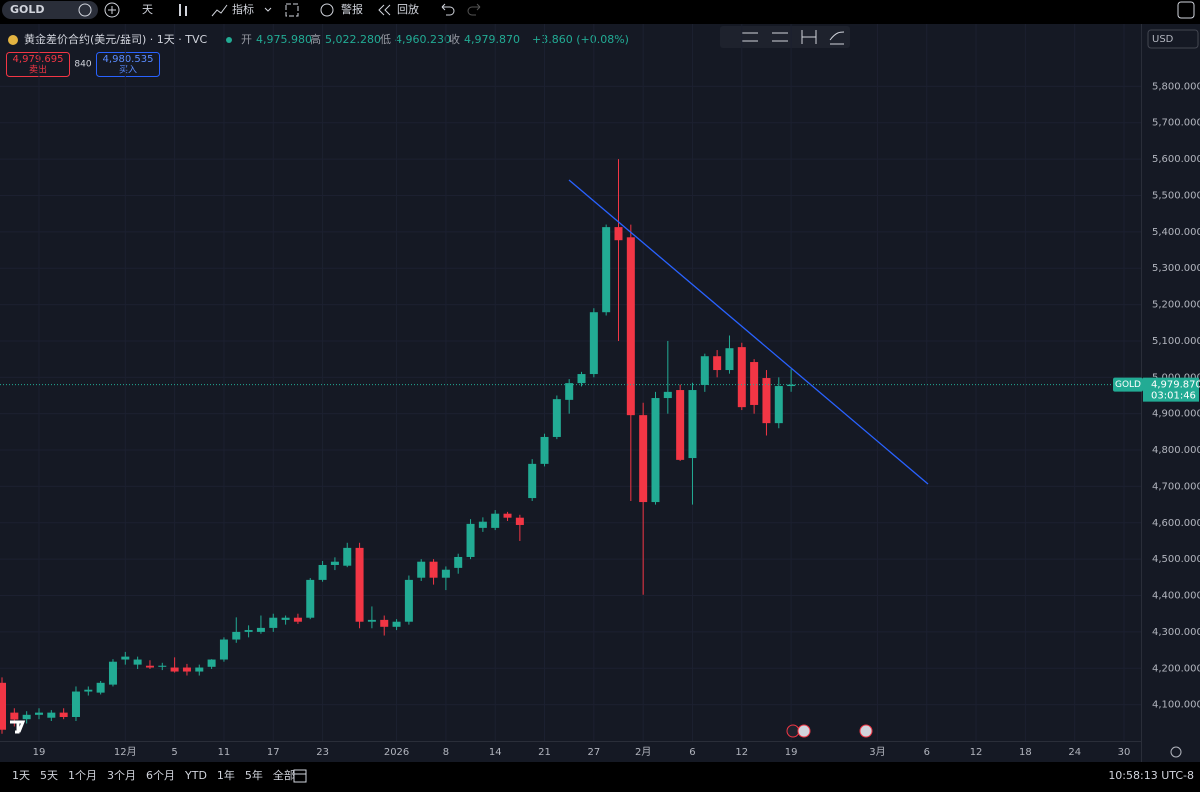 This screenshot has height=792, width=1200. I want to click on range-button: 1个月, so click(82, 775).